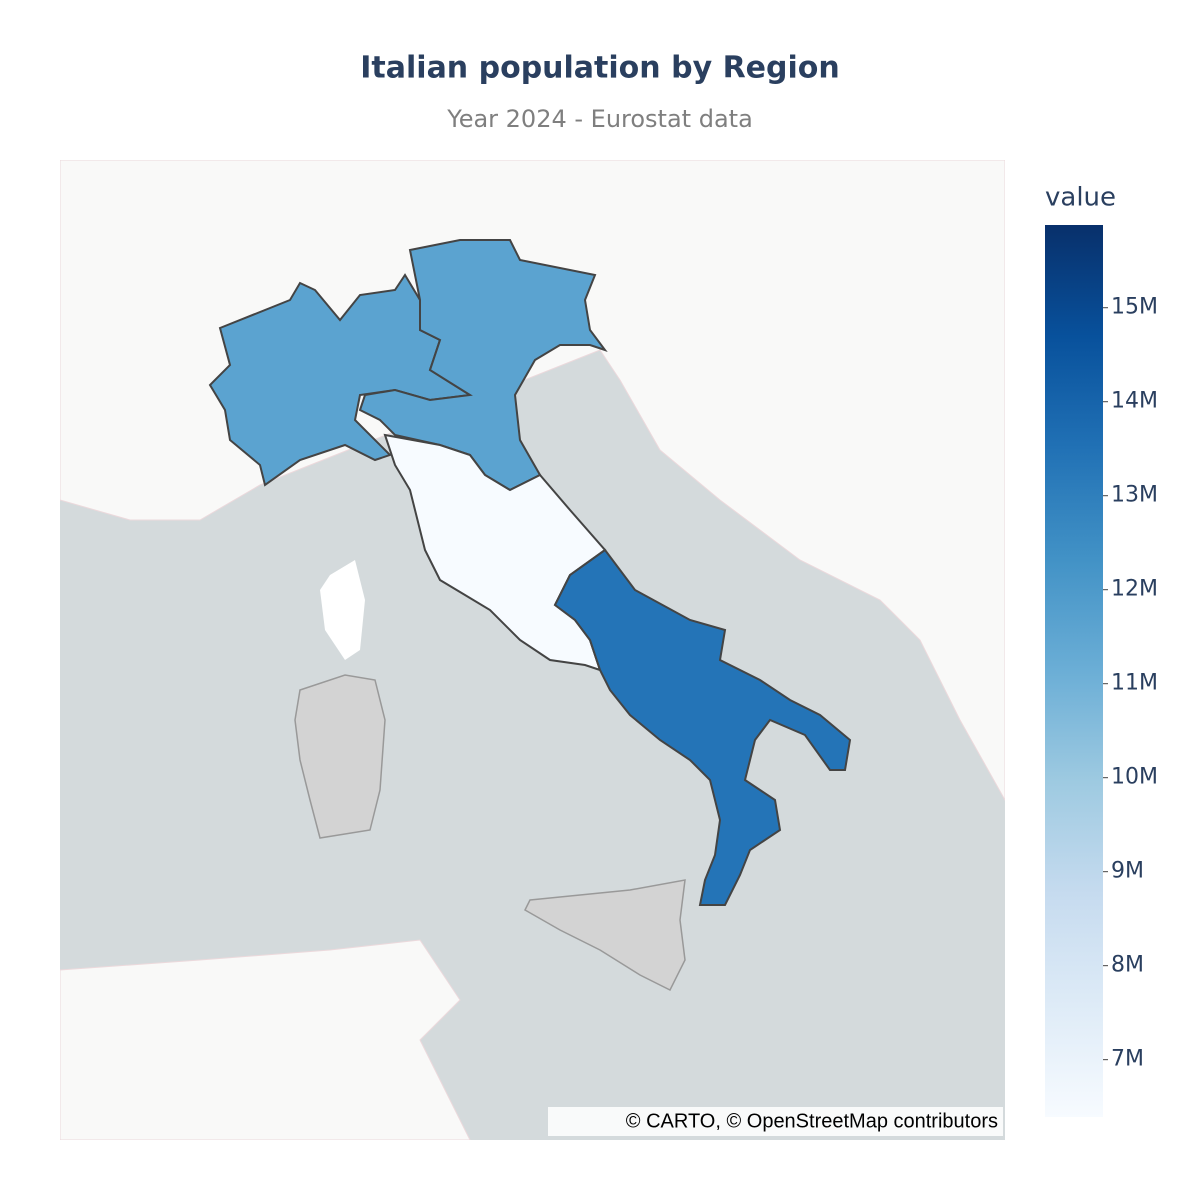 This screenshot has height=1200, width=1200. What do you see at coordinates (1127, 965) in the screenshot?
I see `colorbar-tick-label: 8M` at bounding box center [1127, 965].